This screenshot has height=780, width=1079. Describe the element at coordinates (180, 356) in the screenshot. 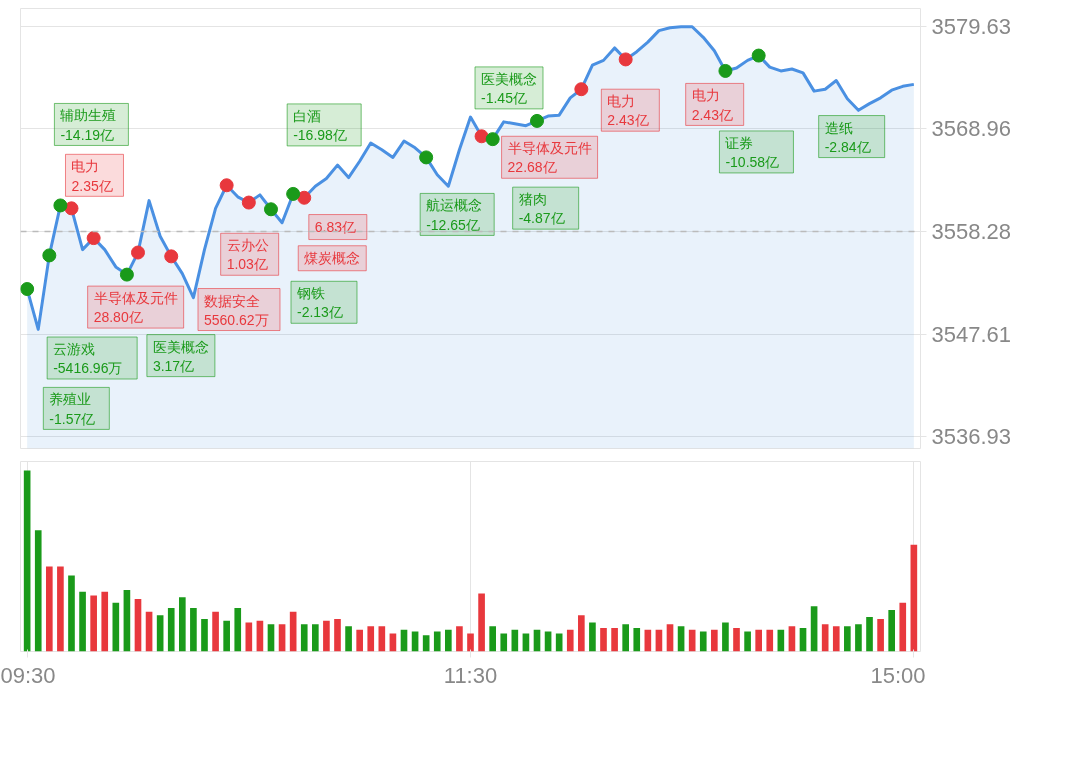

I see `annotation: 医美概念 3.17亿` at that location.